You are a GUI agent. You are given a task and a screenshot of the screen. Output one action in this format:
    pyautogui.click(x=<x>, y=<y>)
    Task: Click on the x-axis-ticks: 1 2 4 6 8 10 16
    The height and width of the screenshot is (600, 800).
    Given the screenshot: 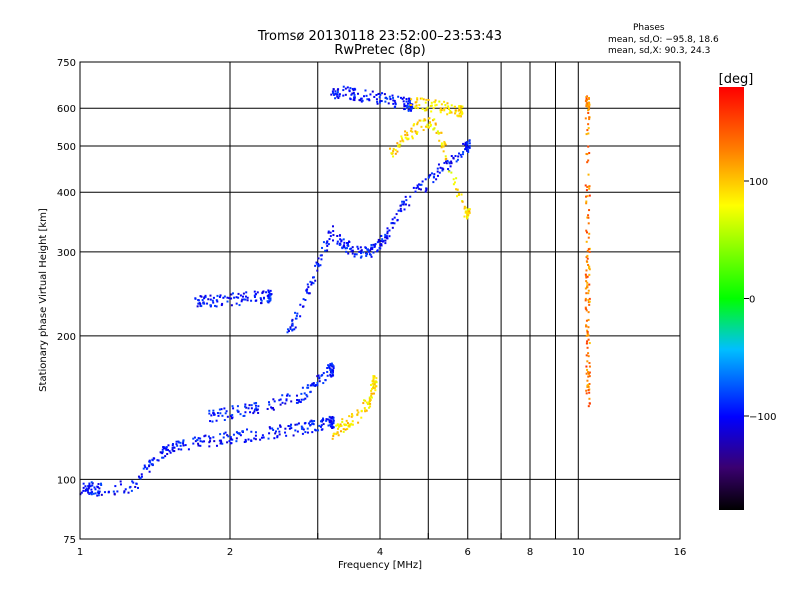 What is the action you would take?
    pyautogui.click(x=381, y=545)
    